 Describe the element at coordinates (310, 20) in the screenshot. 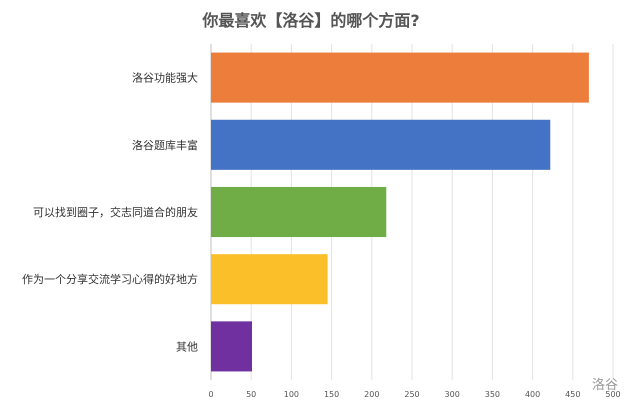

I see `chart-title: 你最喜欢【洛谷】的哪个方面?` at that location.